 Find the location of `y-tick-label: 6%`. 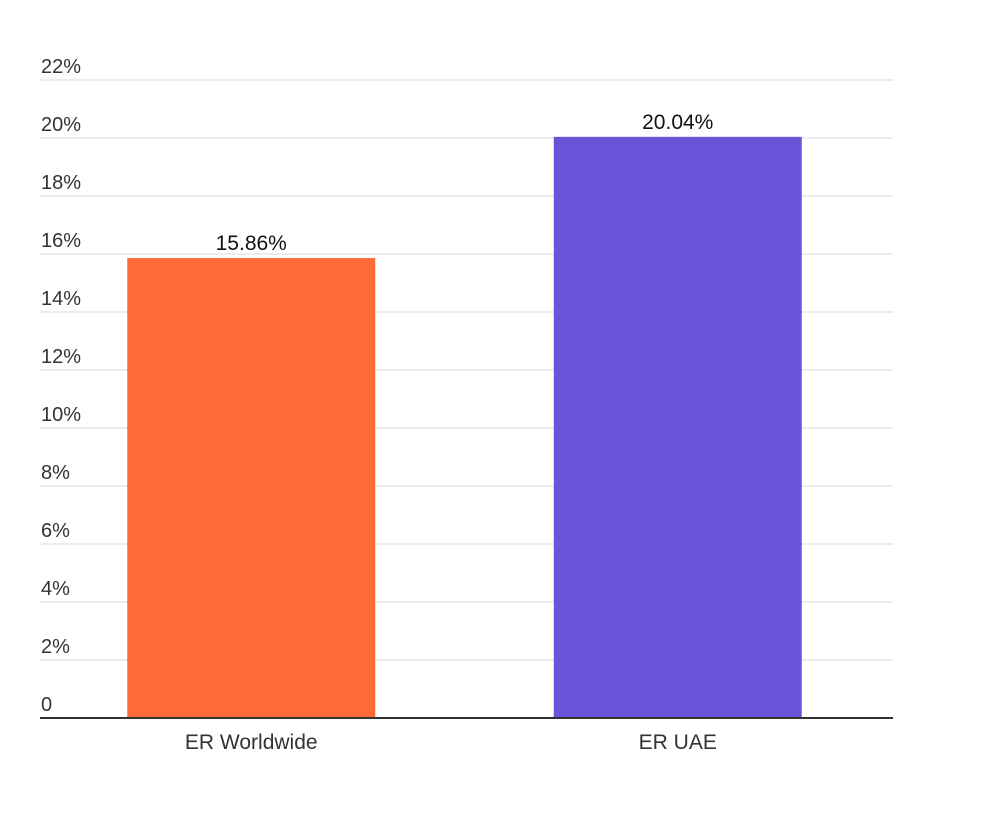

y-tick-label: 6% is located at coordinates (55, 531).